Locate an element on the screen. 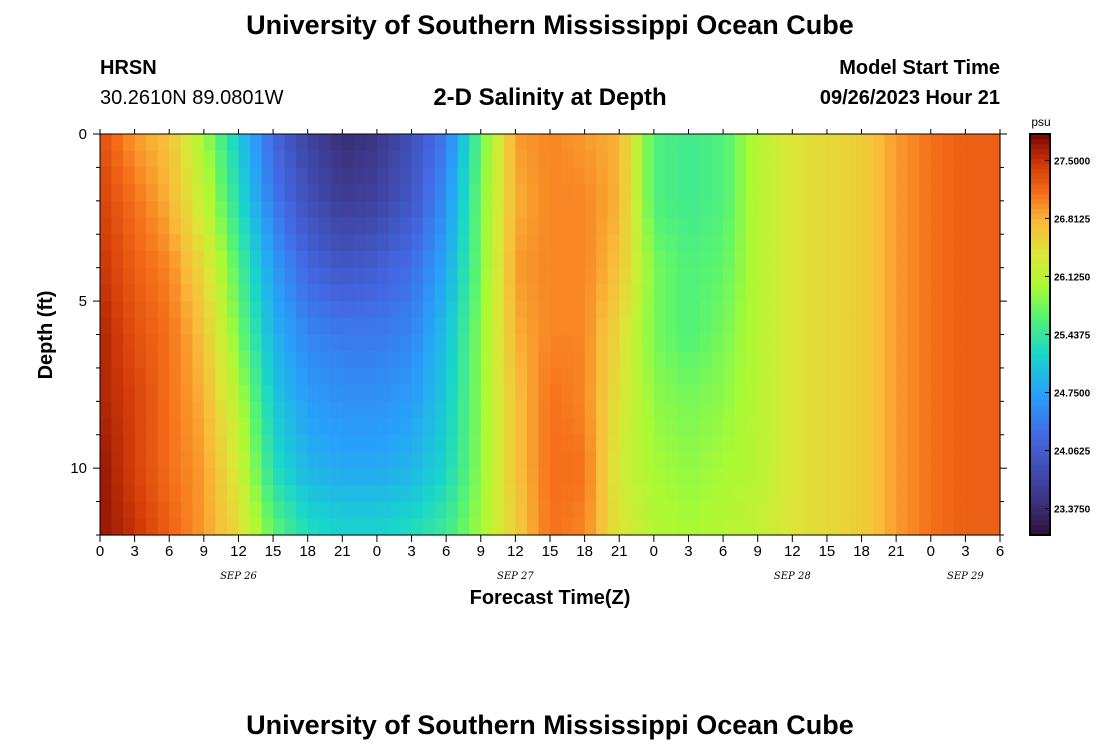 The width and height of the screenshot is (1100, 750). colorbar-unit-label: psu is located at coordinates (1040, 122).